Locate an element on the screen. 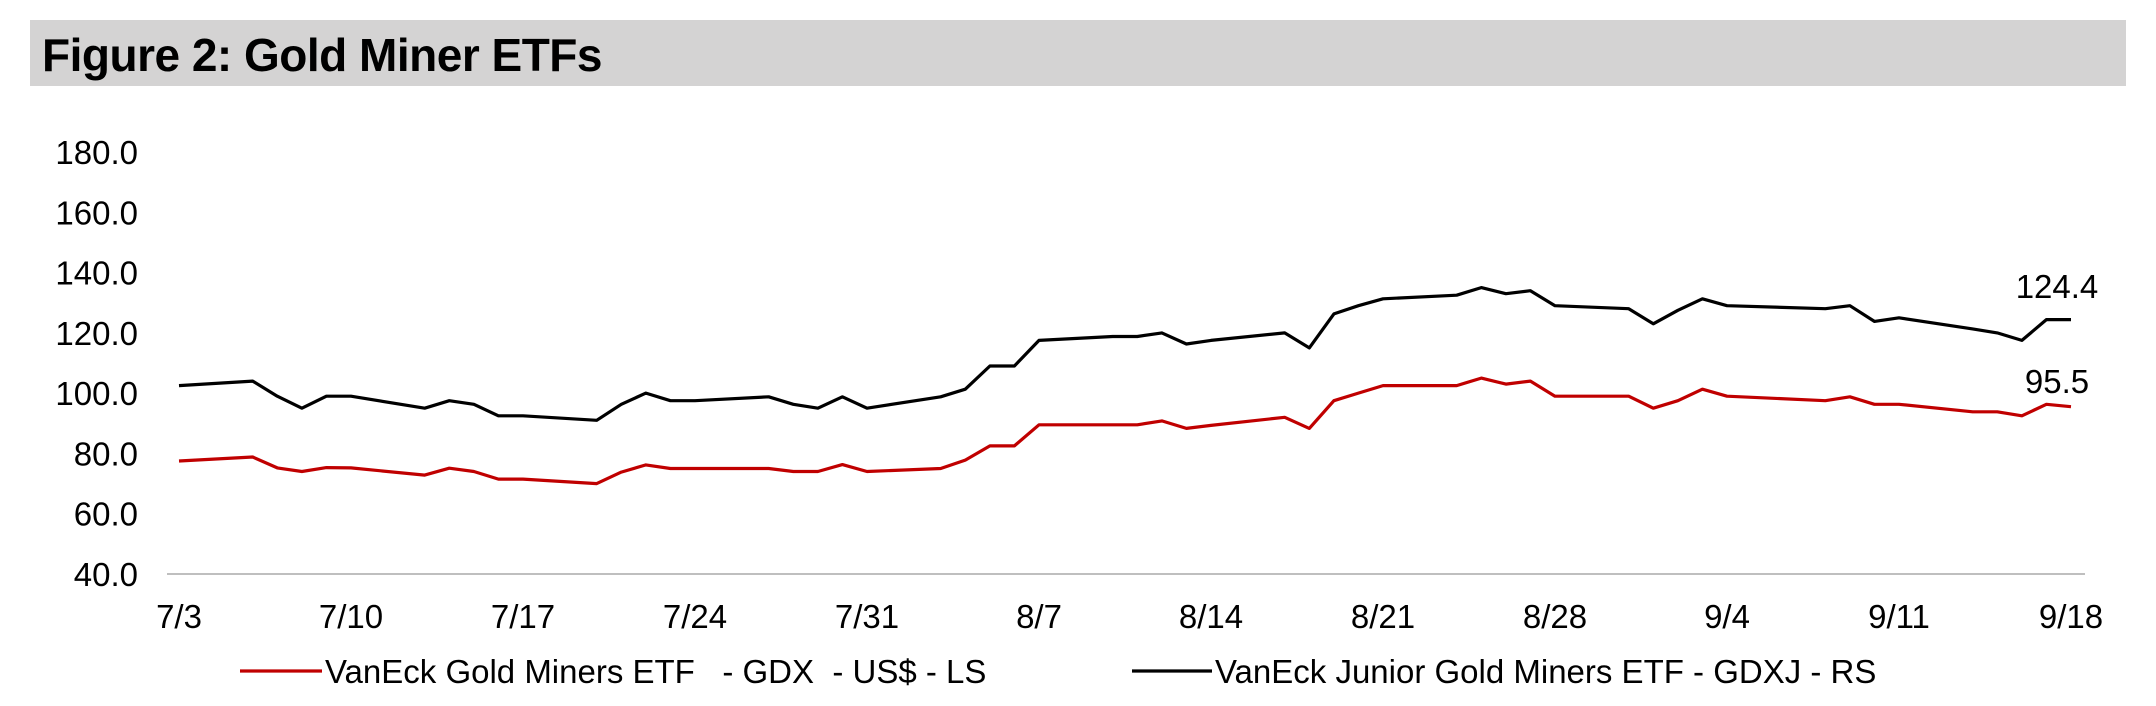  x-tick-label: 8/21 is located at coordinates (1383, 616).